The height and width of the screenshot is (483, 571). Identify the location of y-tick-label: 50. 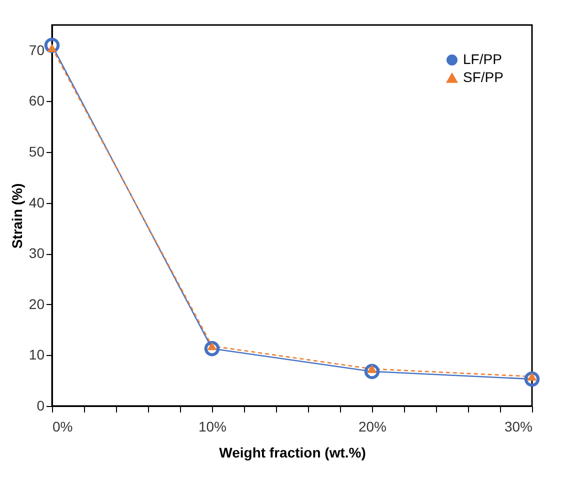
(36, 152).